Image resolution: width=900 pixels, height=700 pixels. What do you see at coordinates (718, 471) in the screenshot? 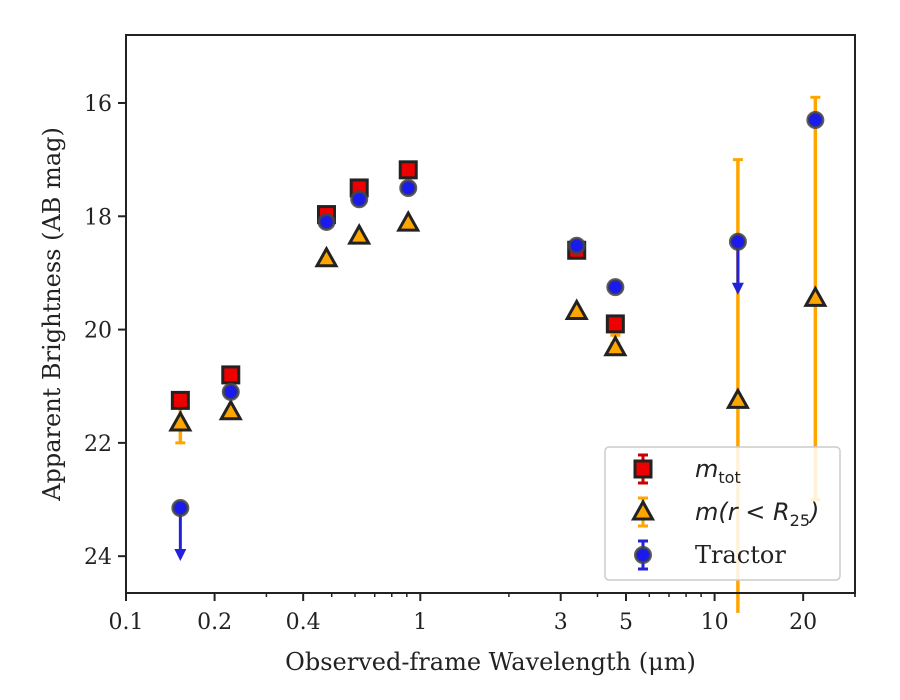
I see `legend-mtot-label: mtot` at bounding box center [718, 471].